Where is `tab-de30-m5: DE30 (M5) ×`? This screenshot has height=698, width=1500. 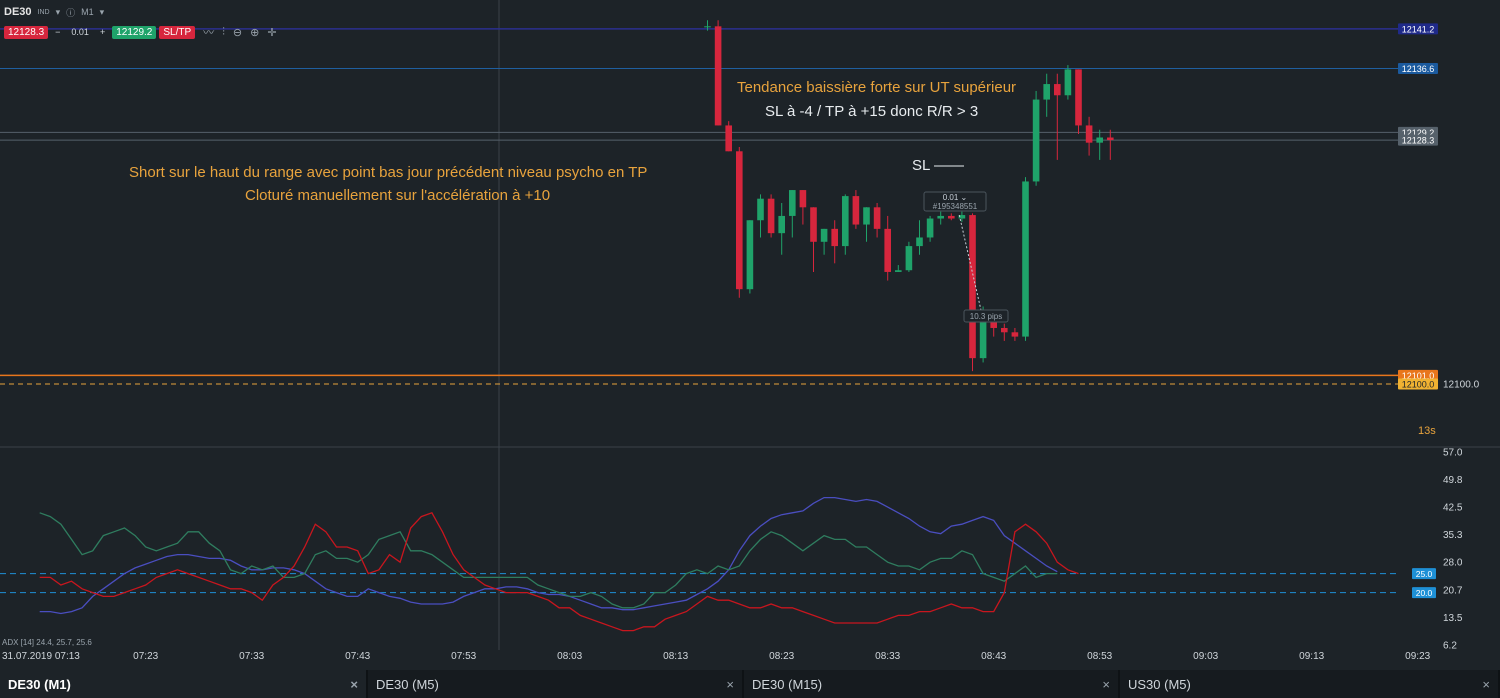 tab-de30-m5: DE30 (M5) × is located at coordinates (556, 684).